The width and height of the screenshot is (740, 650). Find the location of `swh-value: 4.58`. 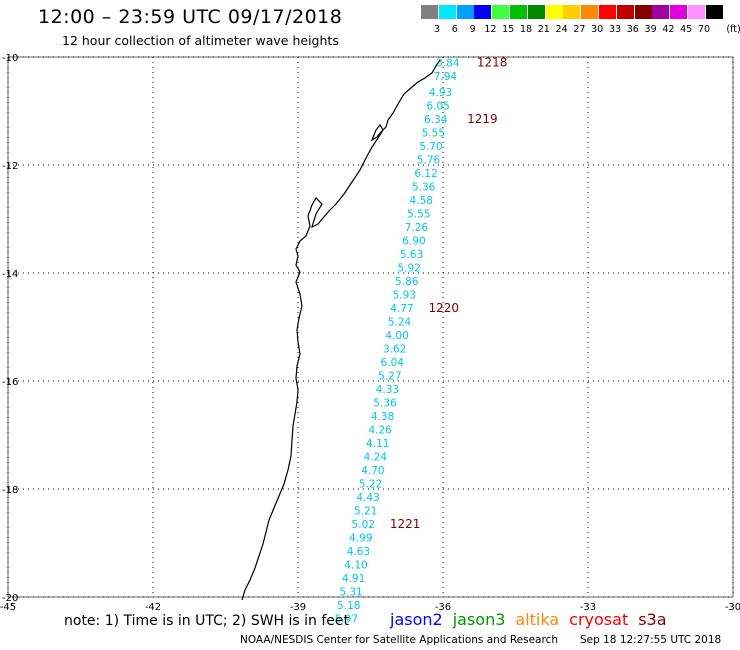

swh-value: 4.58 is located at coordinates (421, 201).